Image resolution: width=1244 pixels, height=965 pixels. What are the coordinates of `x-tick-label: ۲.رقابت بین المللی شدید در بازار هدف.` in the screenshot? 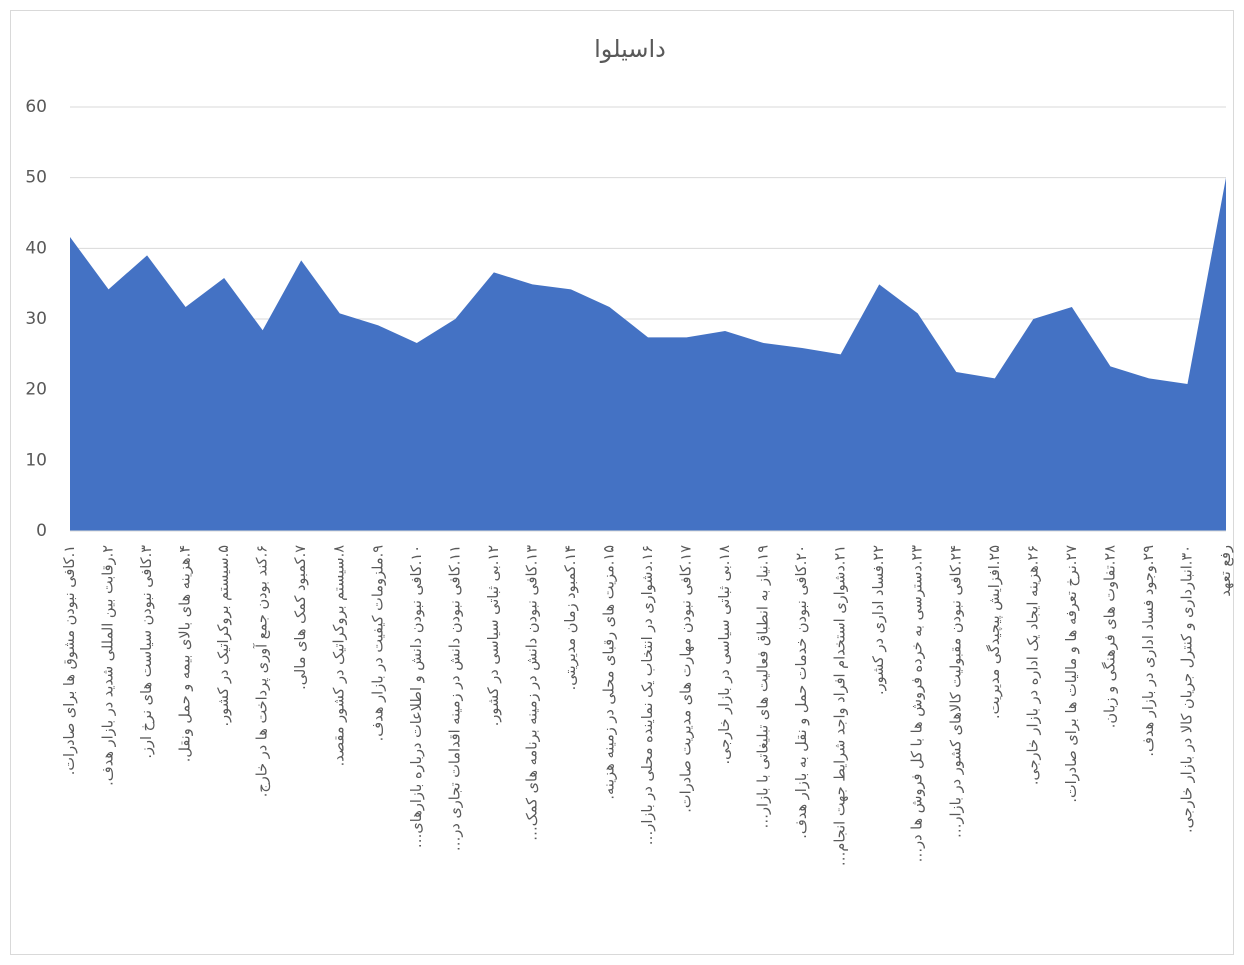 It's located at (109, 665).